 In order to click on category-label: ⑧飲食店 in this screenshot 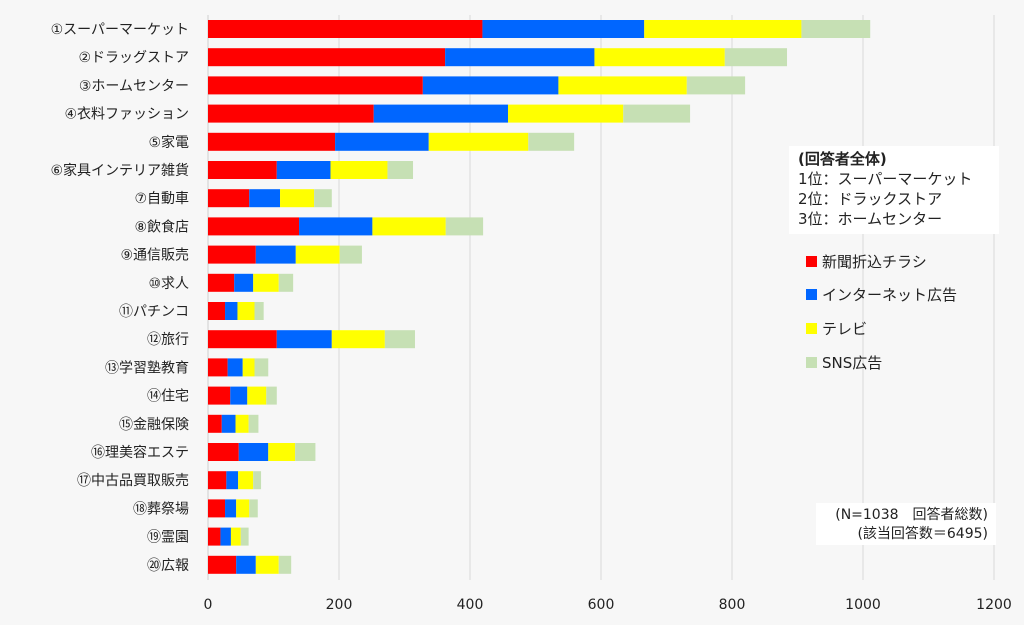, I will do `click(161, 226)`.